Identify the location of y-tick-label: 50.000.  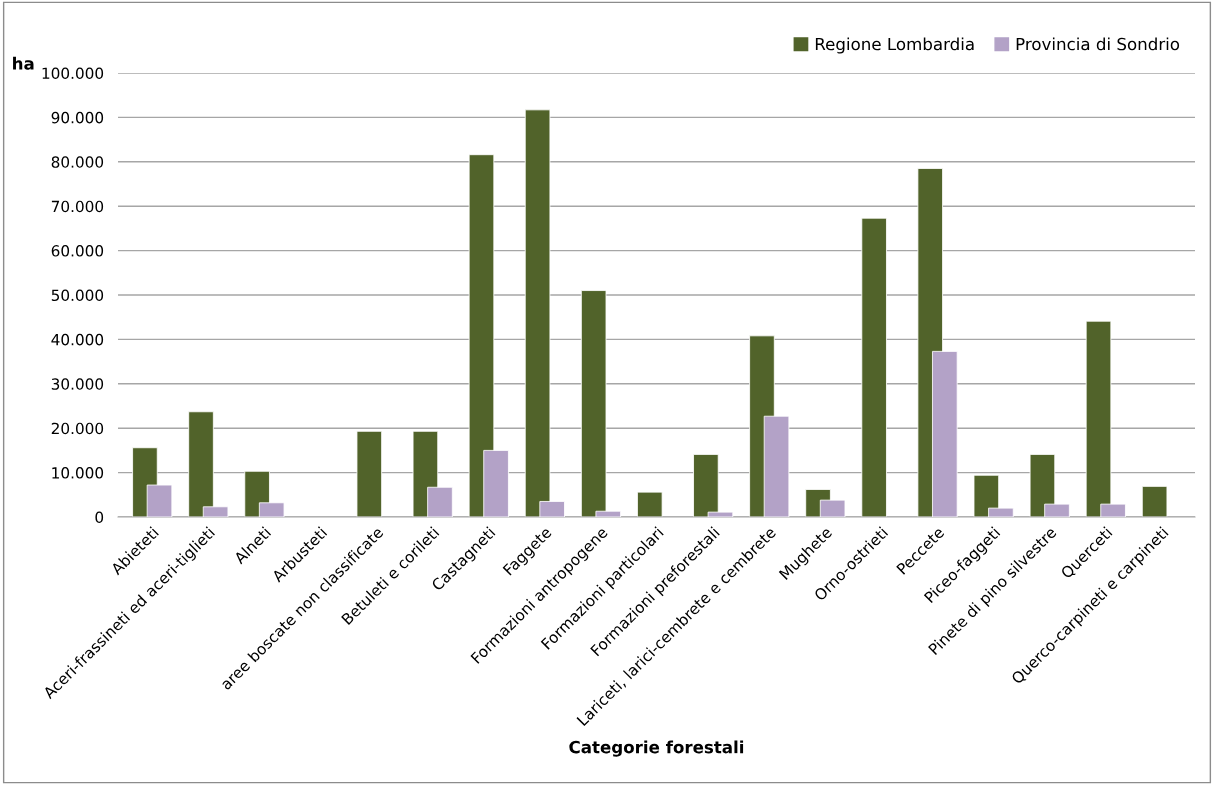
(77, 295).